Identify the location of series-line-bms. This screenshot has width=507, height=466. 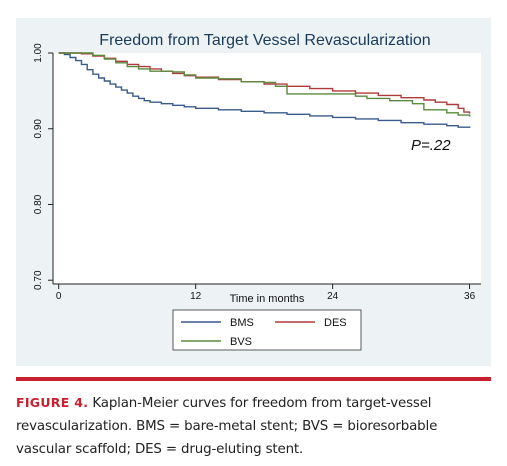
(264, 90).